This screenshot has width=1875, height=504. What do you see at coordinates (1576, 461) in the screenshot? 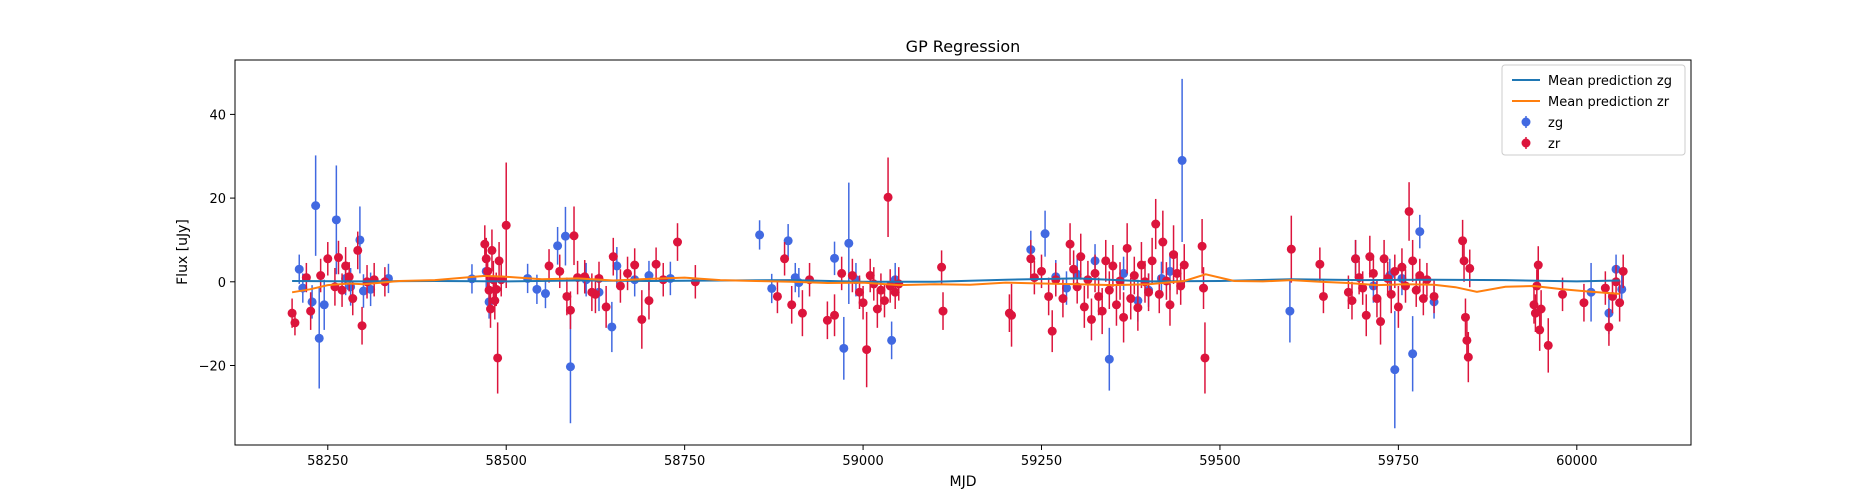
I see `x-tick-label: 60000` at bounding box center [1576, 461].